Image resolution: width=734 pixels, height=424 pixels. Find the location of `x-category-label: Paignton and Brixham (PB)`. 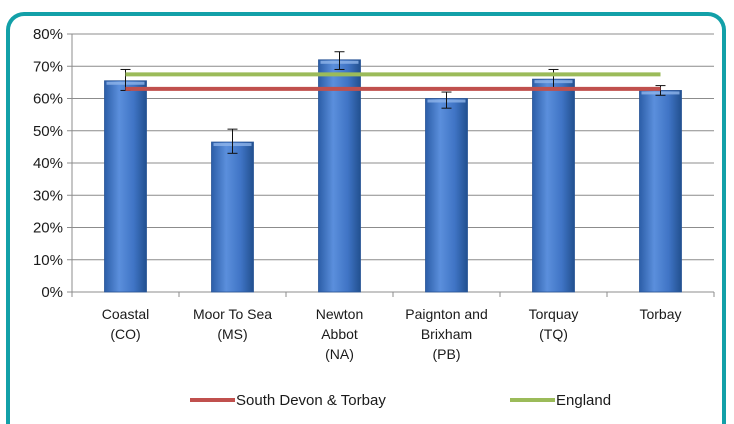

x-category-label: Paignton and Brixham (PB) is located at coordinates (446, 334).